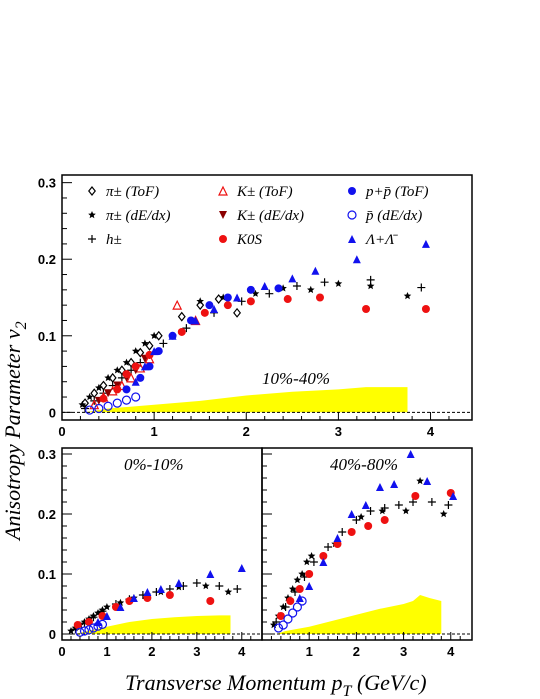  Describe the element at coordinates (162, 544) in the screenshot. I see `panel-frame-bottom-left` at that location.